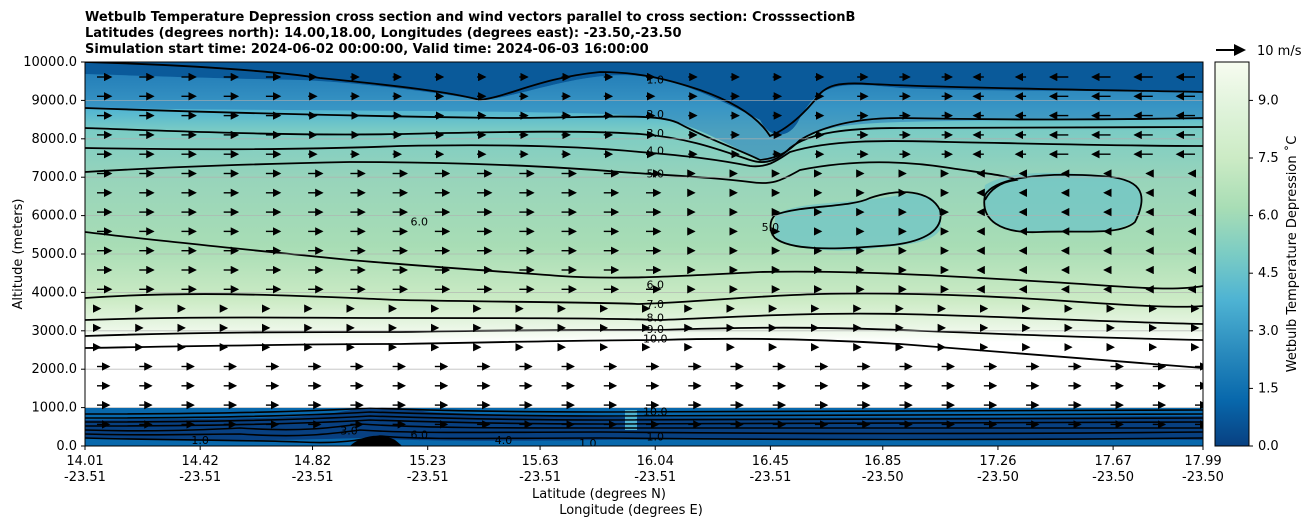  I want to click on colorbar-tick-label: 1.5, so click(1268, 388).